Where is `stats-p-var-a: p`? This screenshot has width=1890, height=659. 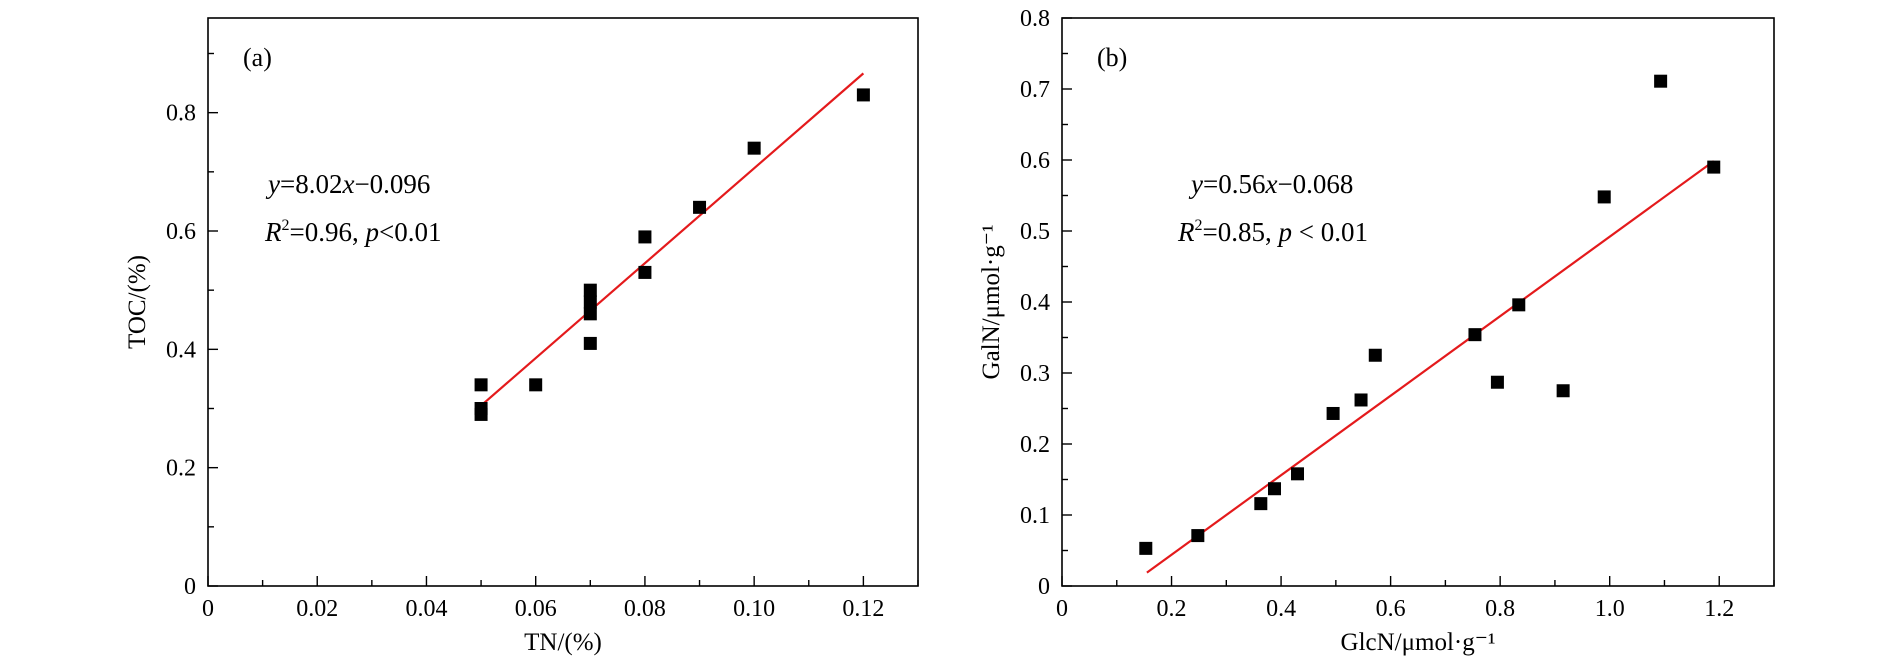 stats-p-var-a: p is located at coordinates (371, 232).